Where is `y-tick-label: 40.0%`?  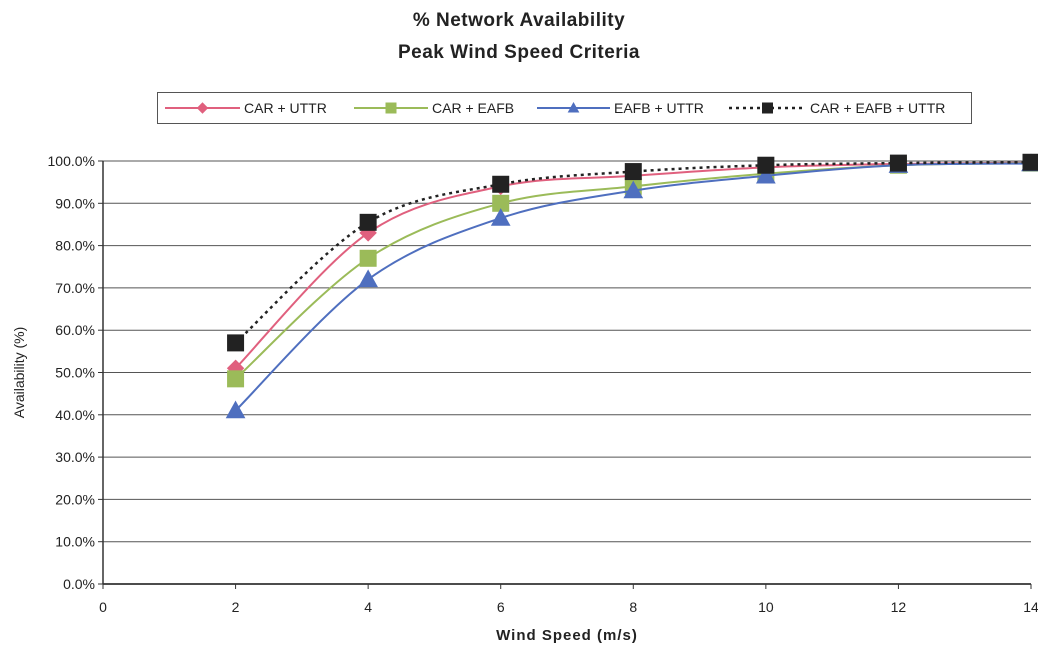 y-tick-label: 40.0% is located at coordinates (75, 415).